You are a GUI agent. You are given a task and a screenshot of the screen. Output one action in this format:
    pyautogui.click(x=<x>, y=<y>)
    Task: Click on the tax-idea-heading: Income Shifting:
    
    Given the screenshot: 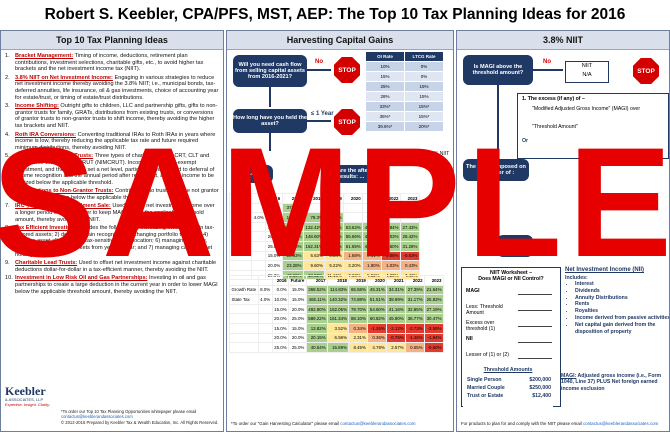 What is the action you would take?
    pyautogui.click(x=37, y=106)
    